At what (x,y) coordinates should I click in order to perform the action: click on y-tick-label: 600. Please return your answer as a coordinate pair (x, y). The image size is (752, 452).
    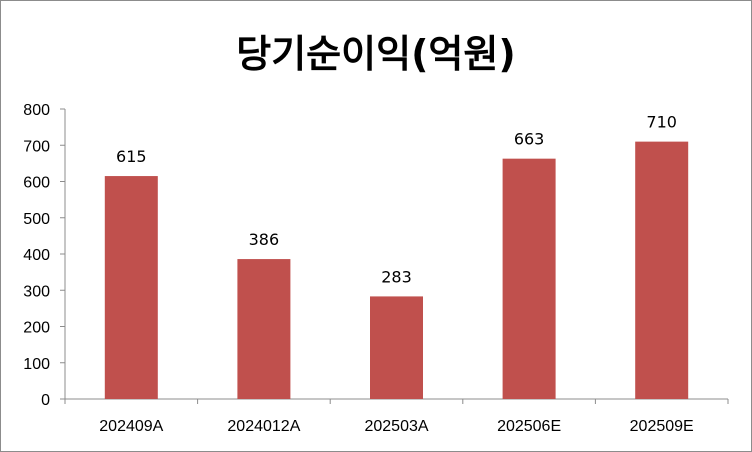
    Looking at the image, I should click on (36, 183).